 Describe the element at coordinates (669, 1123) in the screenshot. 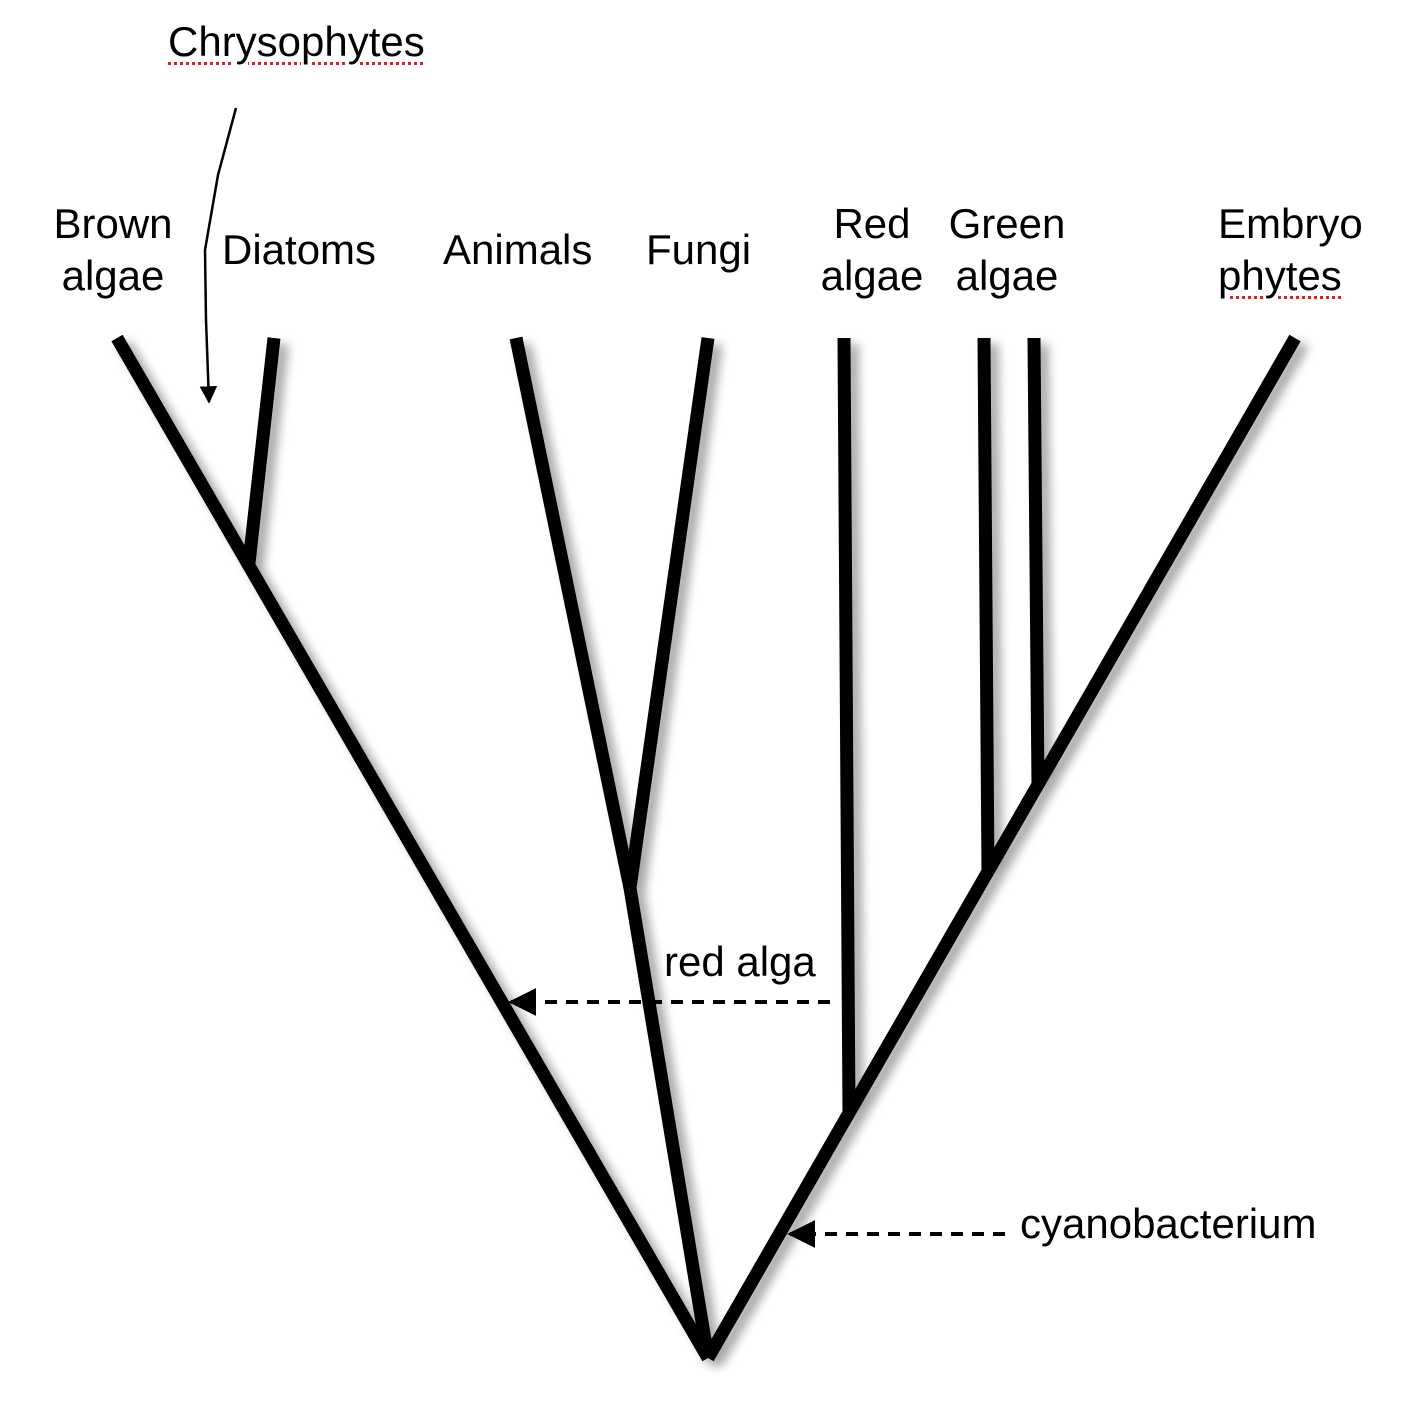

I see `branch-animals-fungi-stem` at that location.